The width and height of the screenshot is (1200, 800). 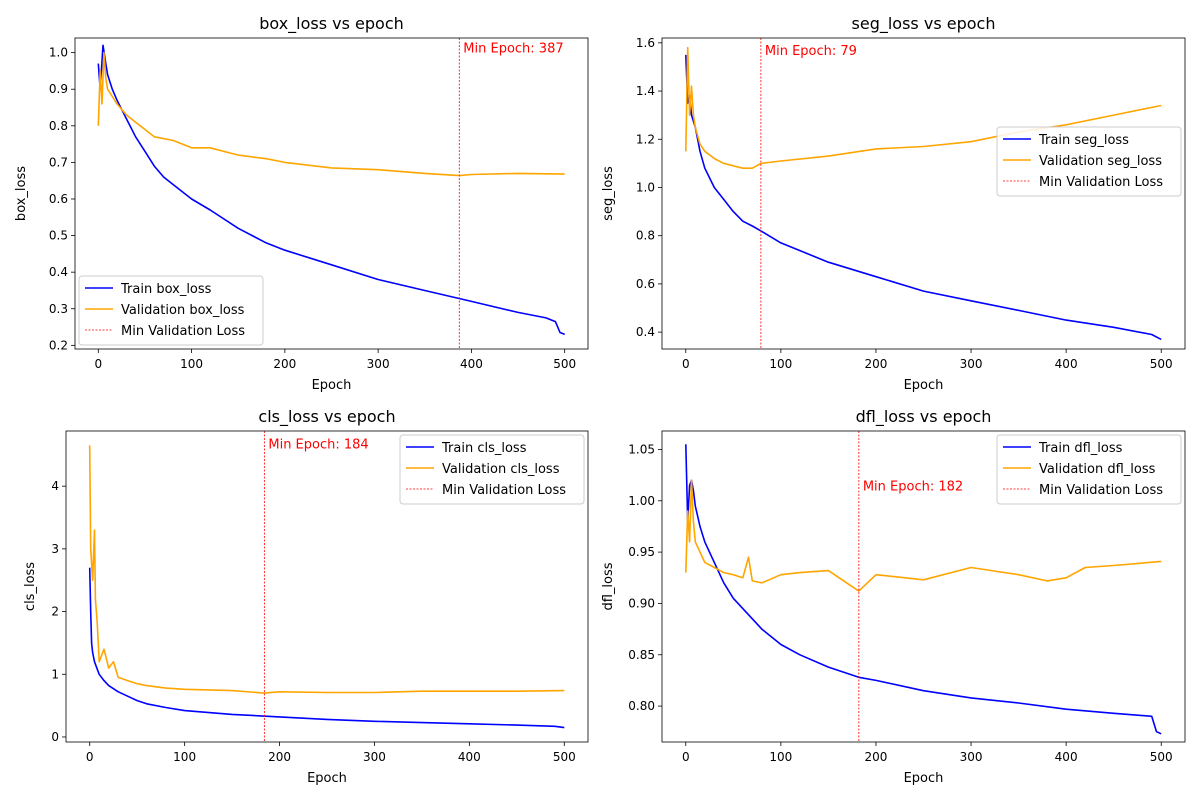 What do you see at coordinates (641, 706) in the screenshot?
I see `y-tick-label: 0.80` at bounding box center [641, 706].